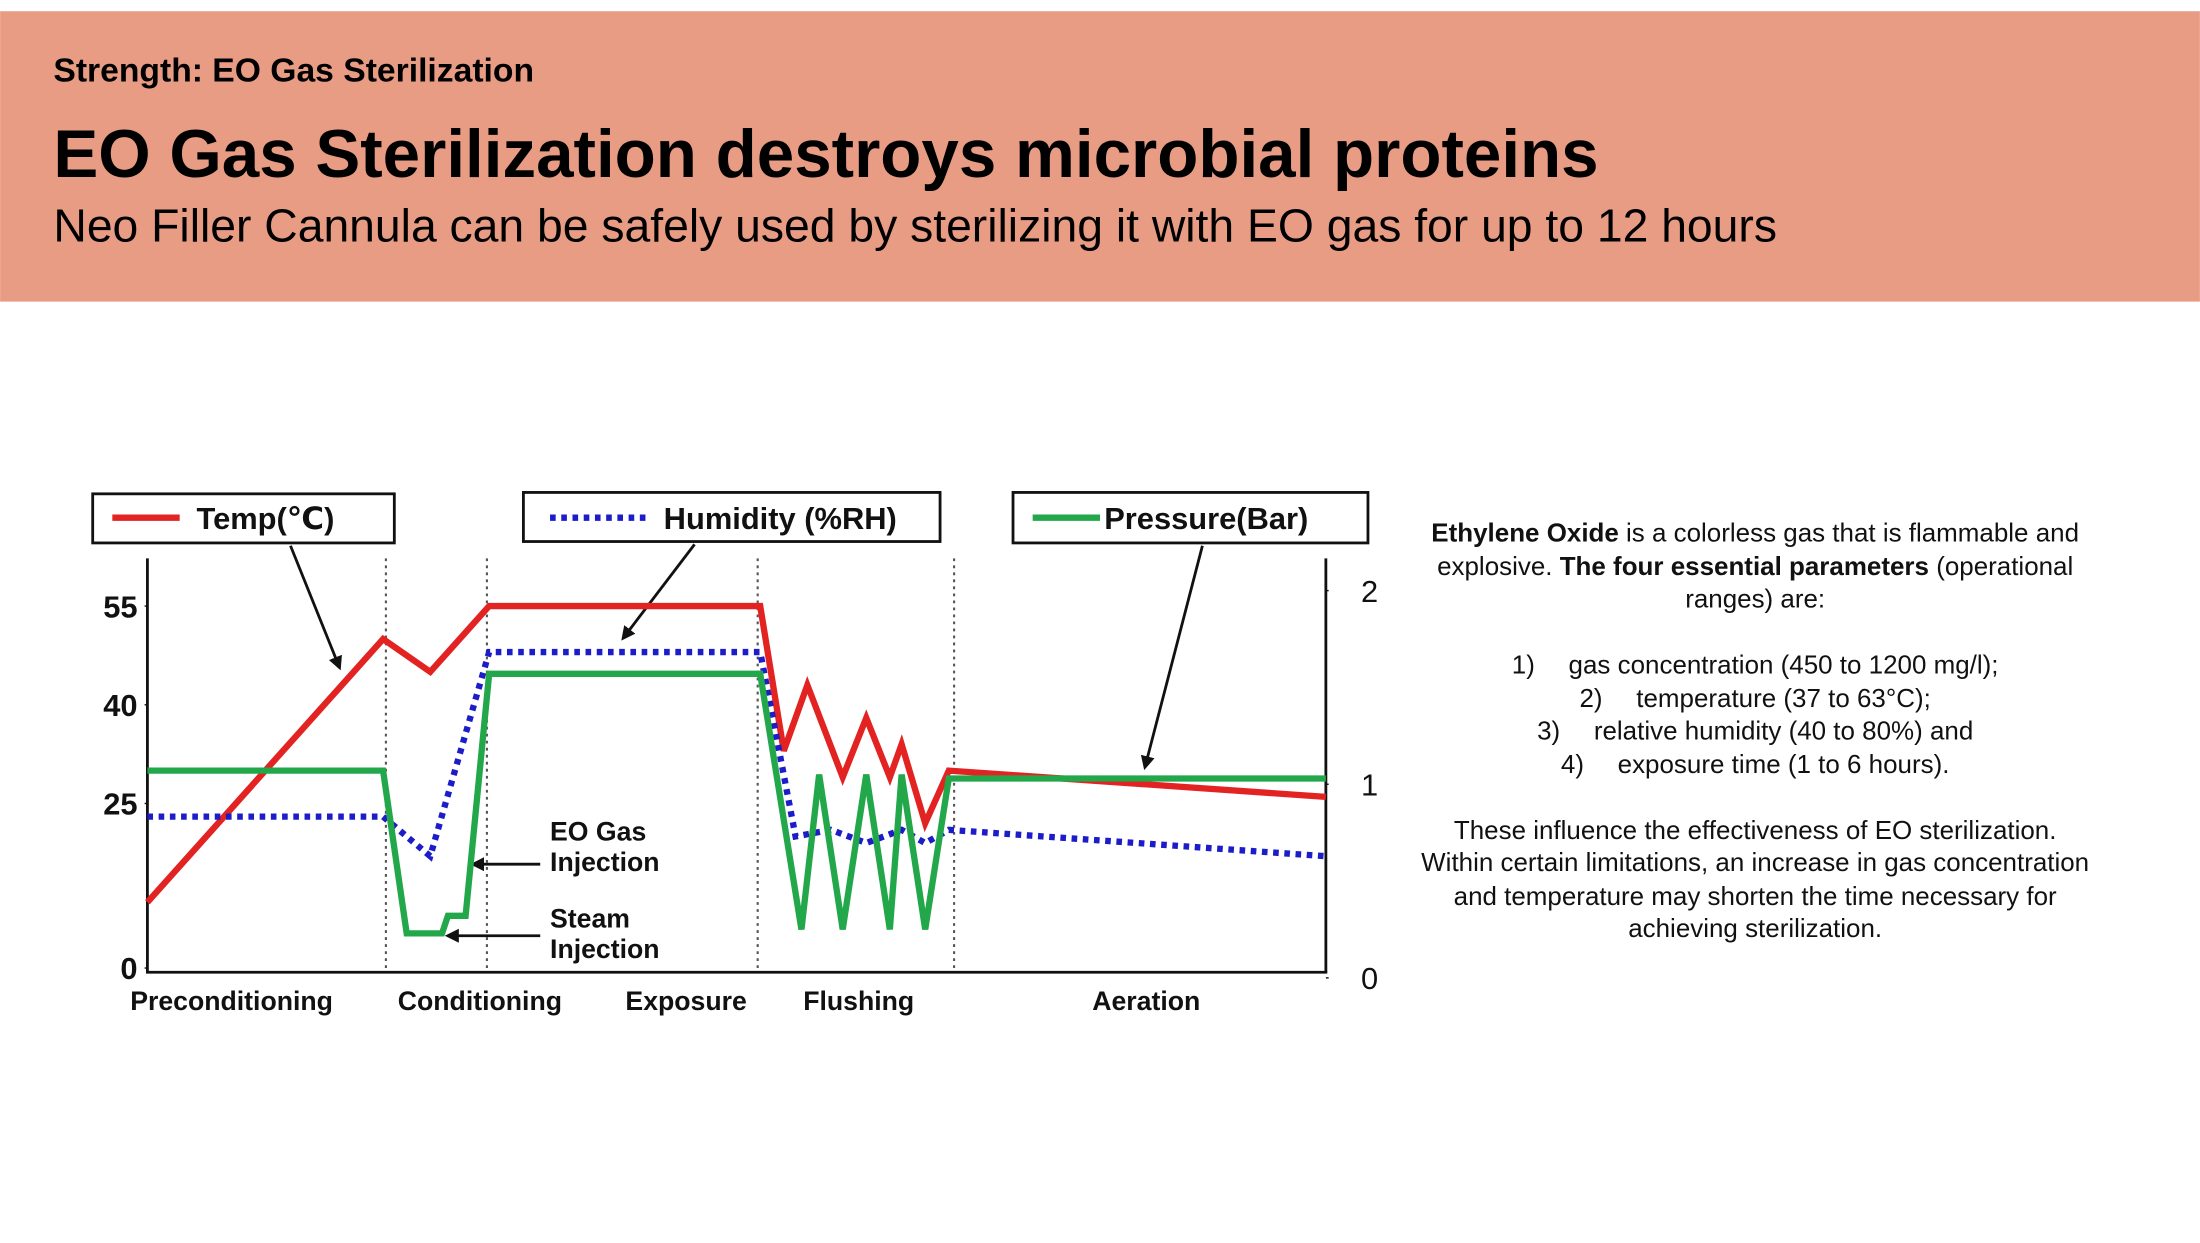  Describe the element at coordinates (685, 1001) in the screenshot. I see `phase-label: Exposure` at that location.